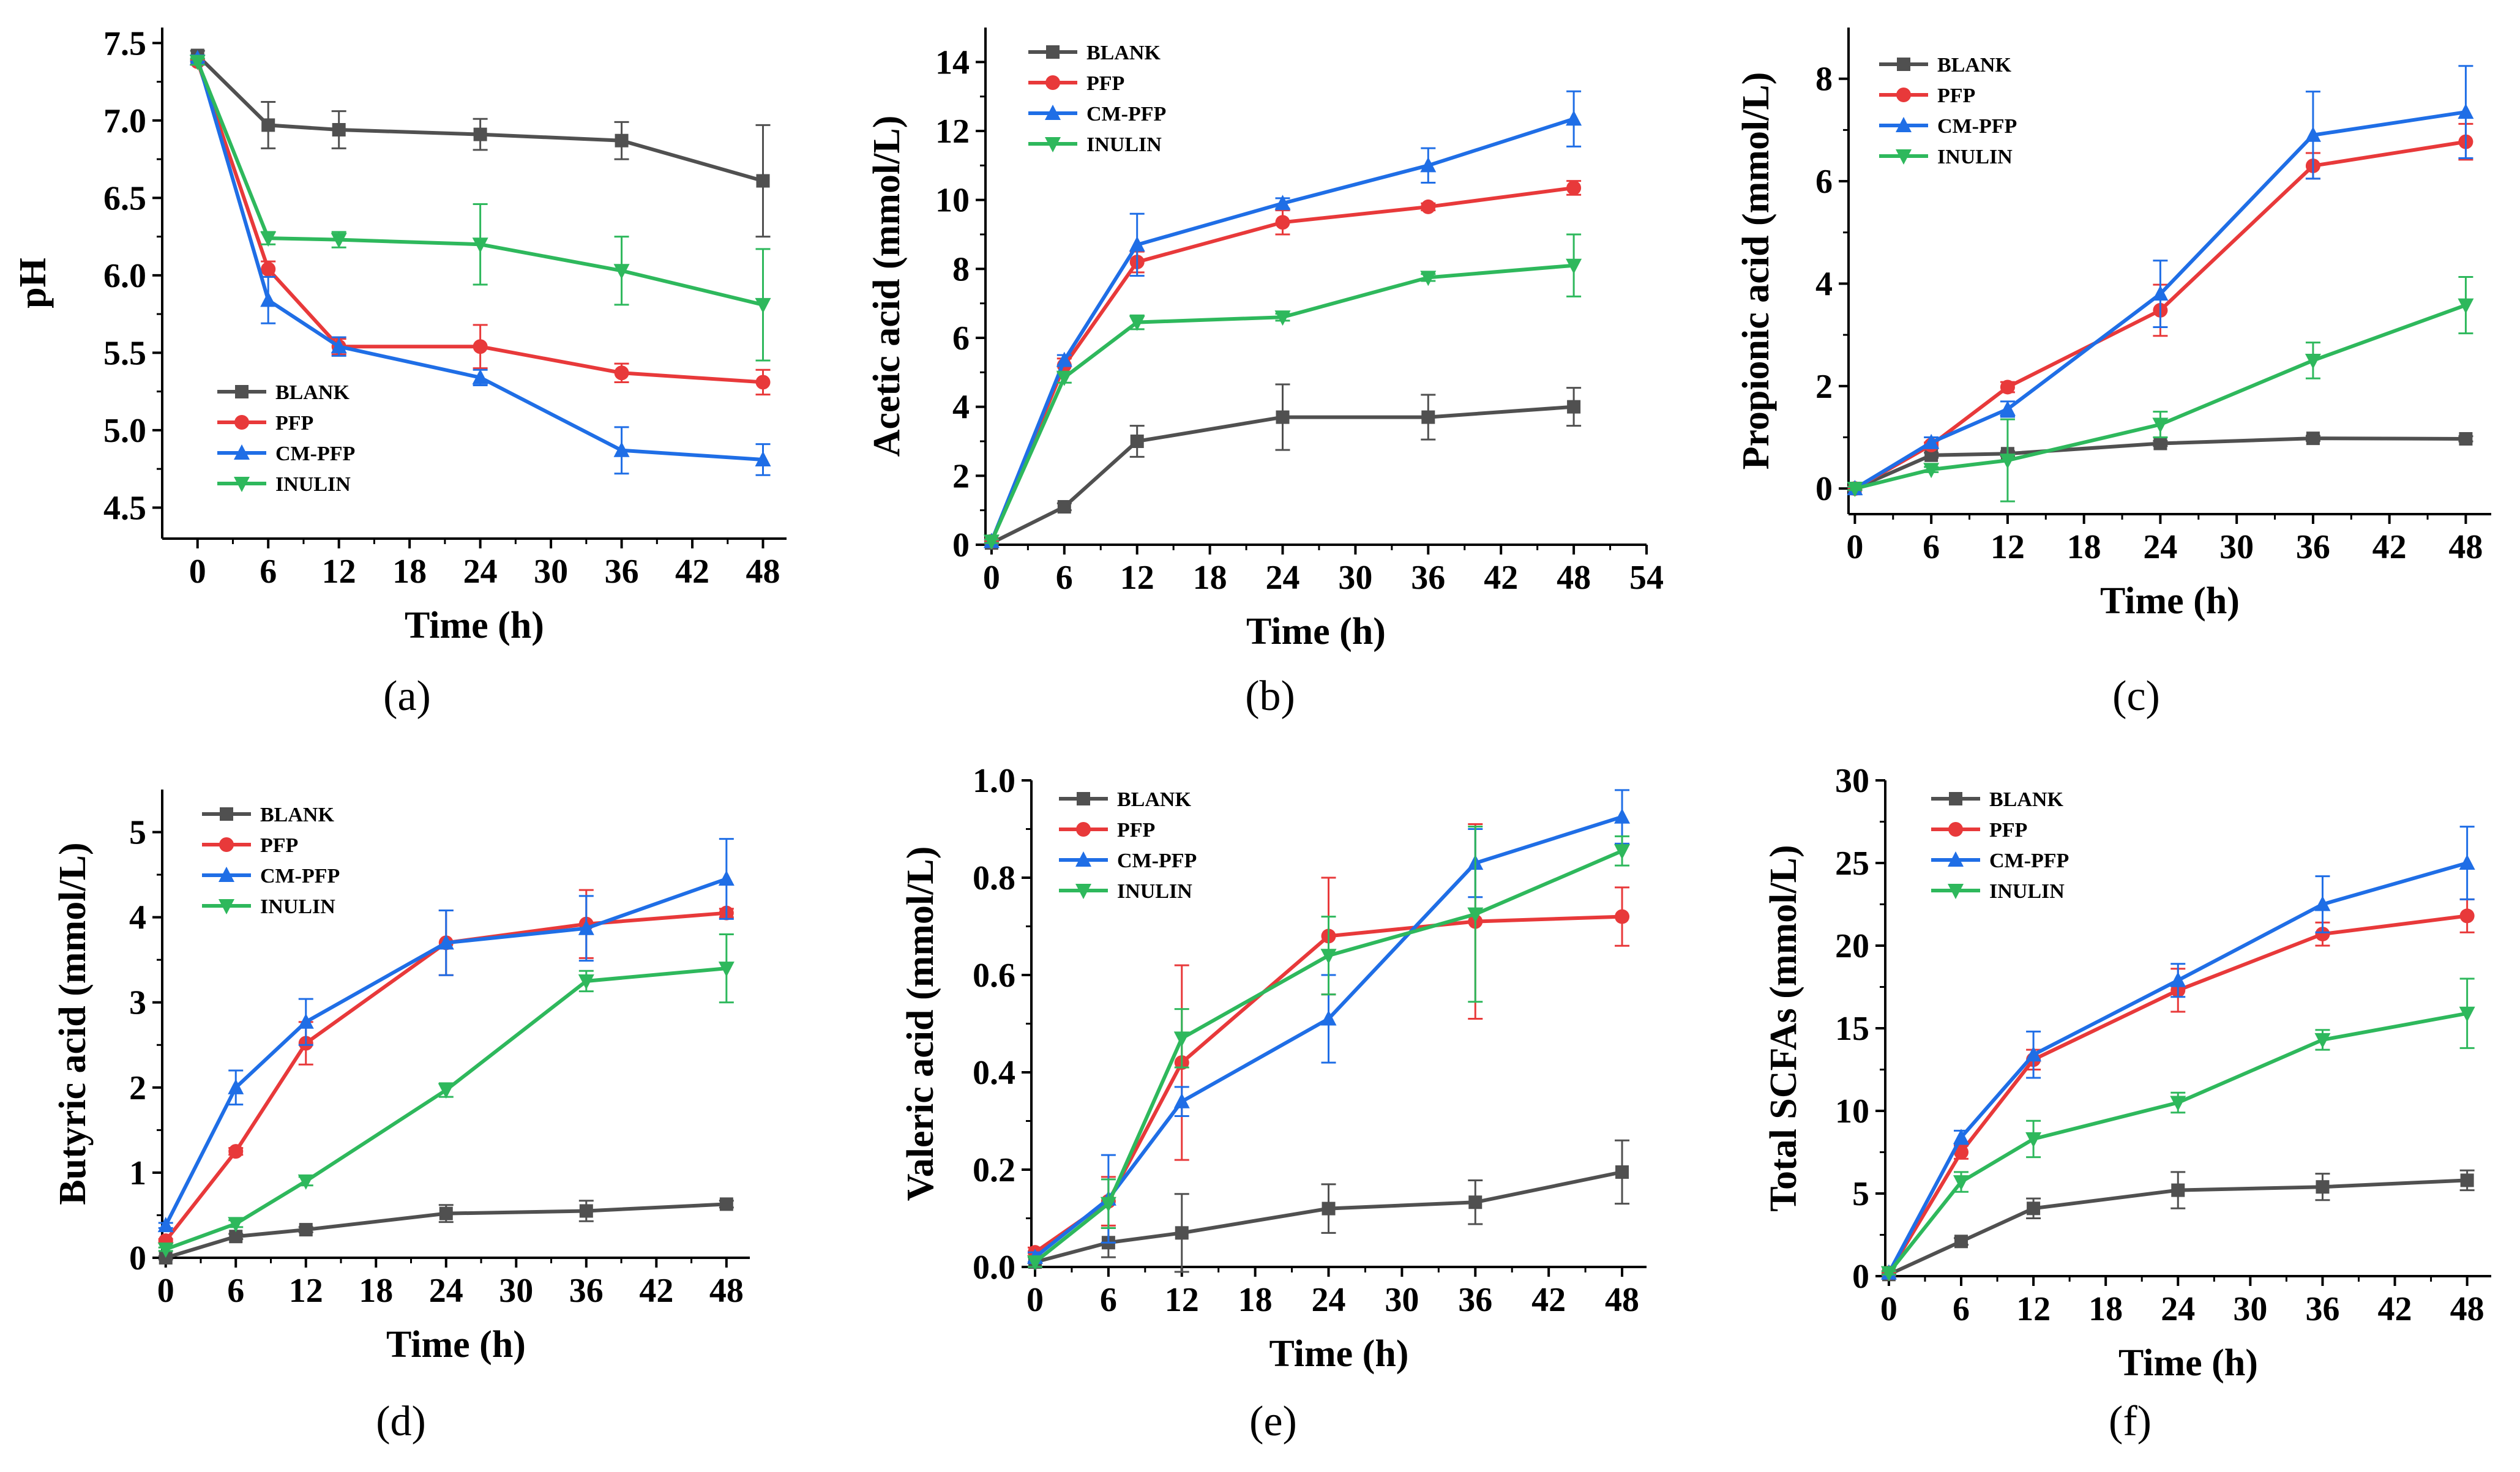  I want to click on x-axis-label: Time (h), so click(474, 625).